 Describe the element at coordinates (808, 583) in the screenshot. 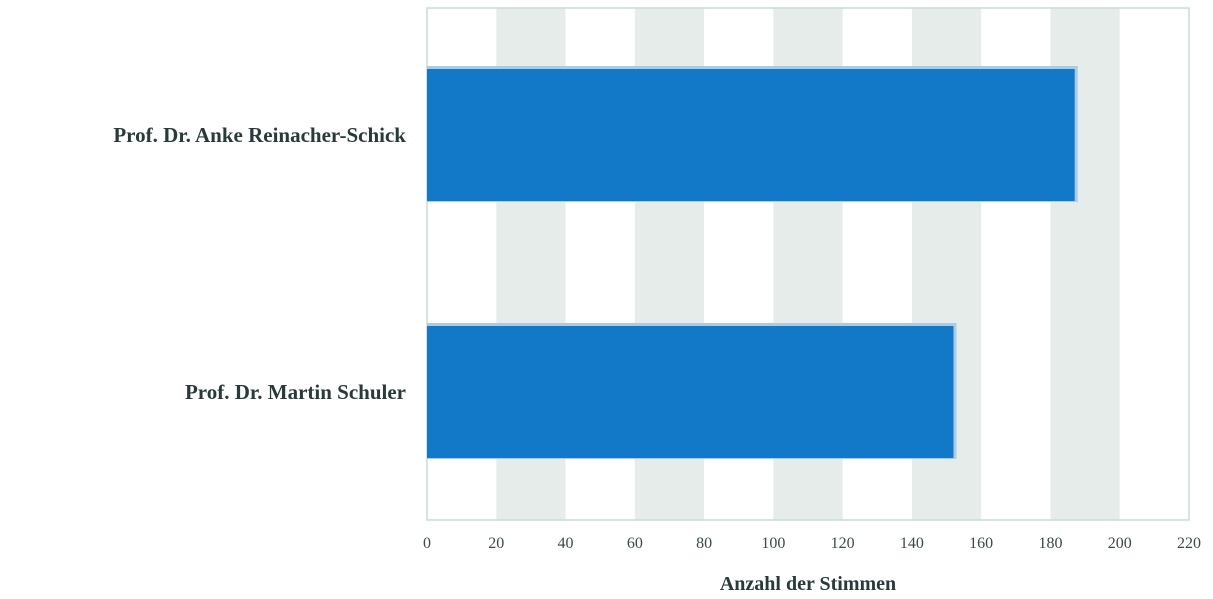

I see `x-axis-title: Anzahl der Stimmen` at that location.